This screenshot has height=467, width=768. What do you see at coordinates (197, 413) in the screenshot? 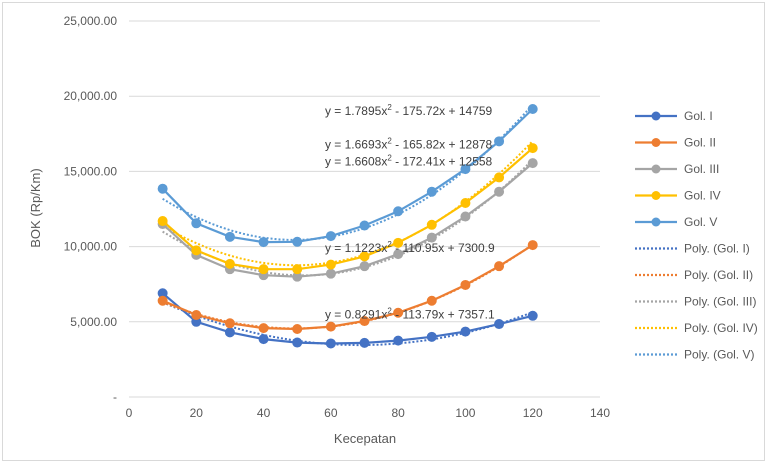
I see `x-tick-label: 20` at bounding box center [197, 413].